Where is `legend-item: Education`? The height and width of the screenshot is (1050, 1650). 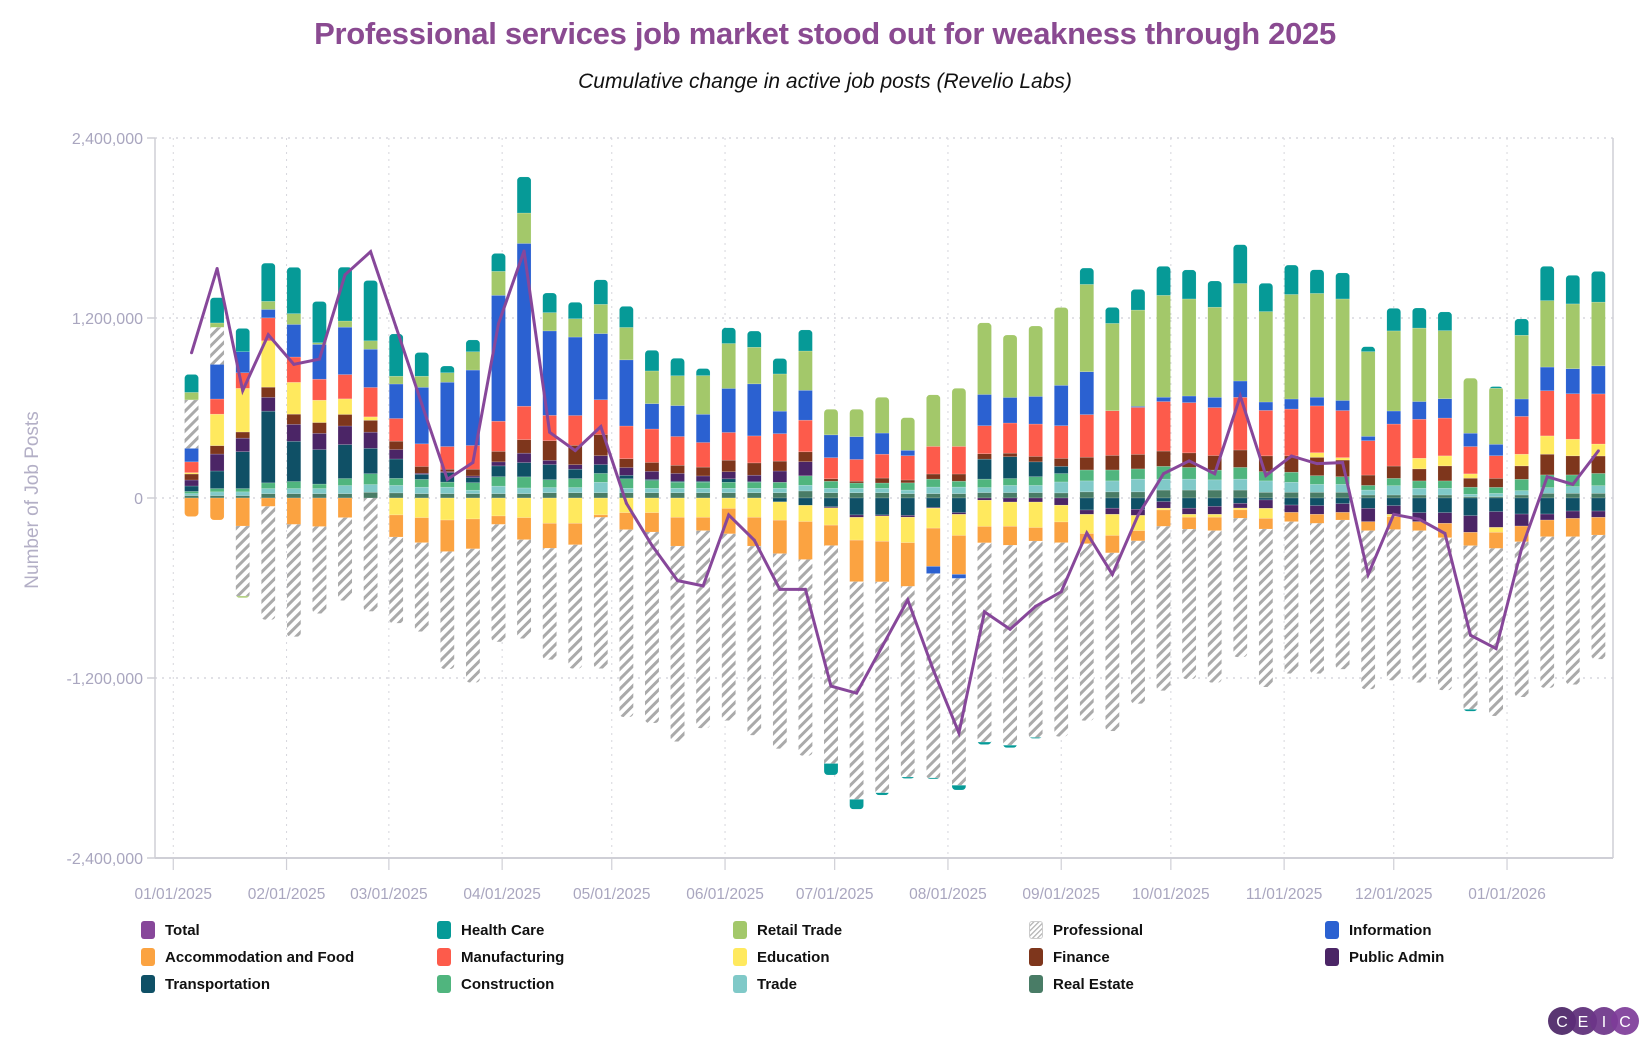 legend-item: Education is located at coordinates (781, 957).